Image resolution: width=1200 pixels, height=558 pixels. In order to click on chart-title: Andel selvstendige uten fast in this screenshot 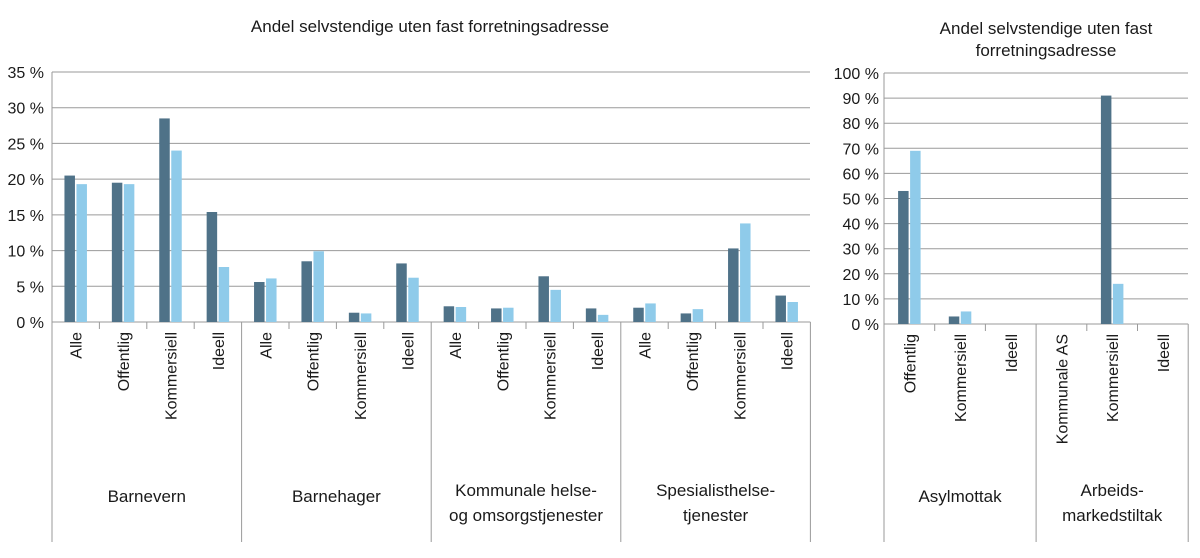, I will do `click(1046, 28)`.